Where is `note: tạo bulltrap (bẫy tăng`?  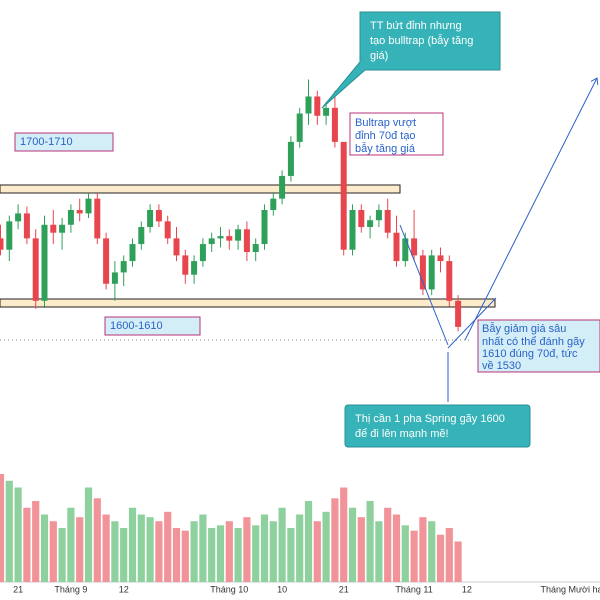
note: tạo bulltrap (bẫy tăng is located at coordinates (421, 40).